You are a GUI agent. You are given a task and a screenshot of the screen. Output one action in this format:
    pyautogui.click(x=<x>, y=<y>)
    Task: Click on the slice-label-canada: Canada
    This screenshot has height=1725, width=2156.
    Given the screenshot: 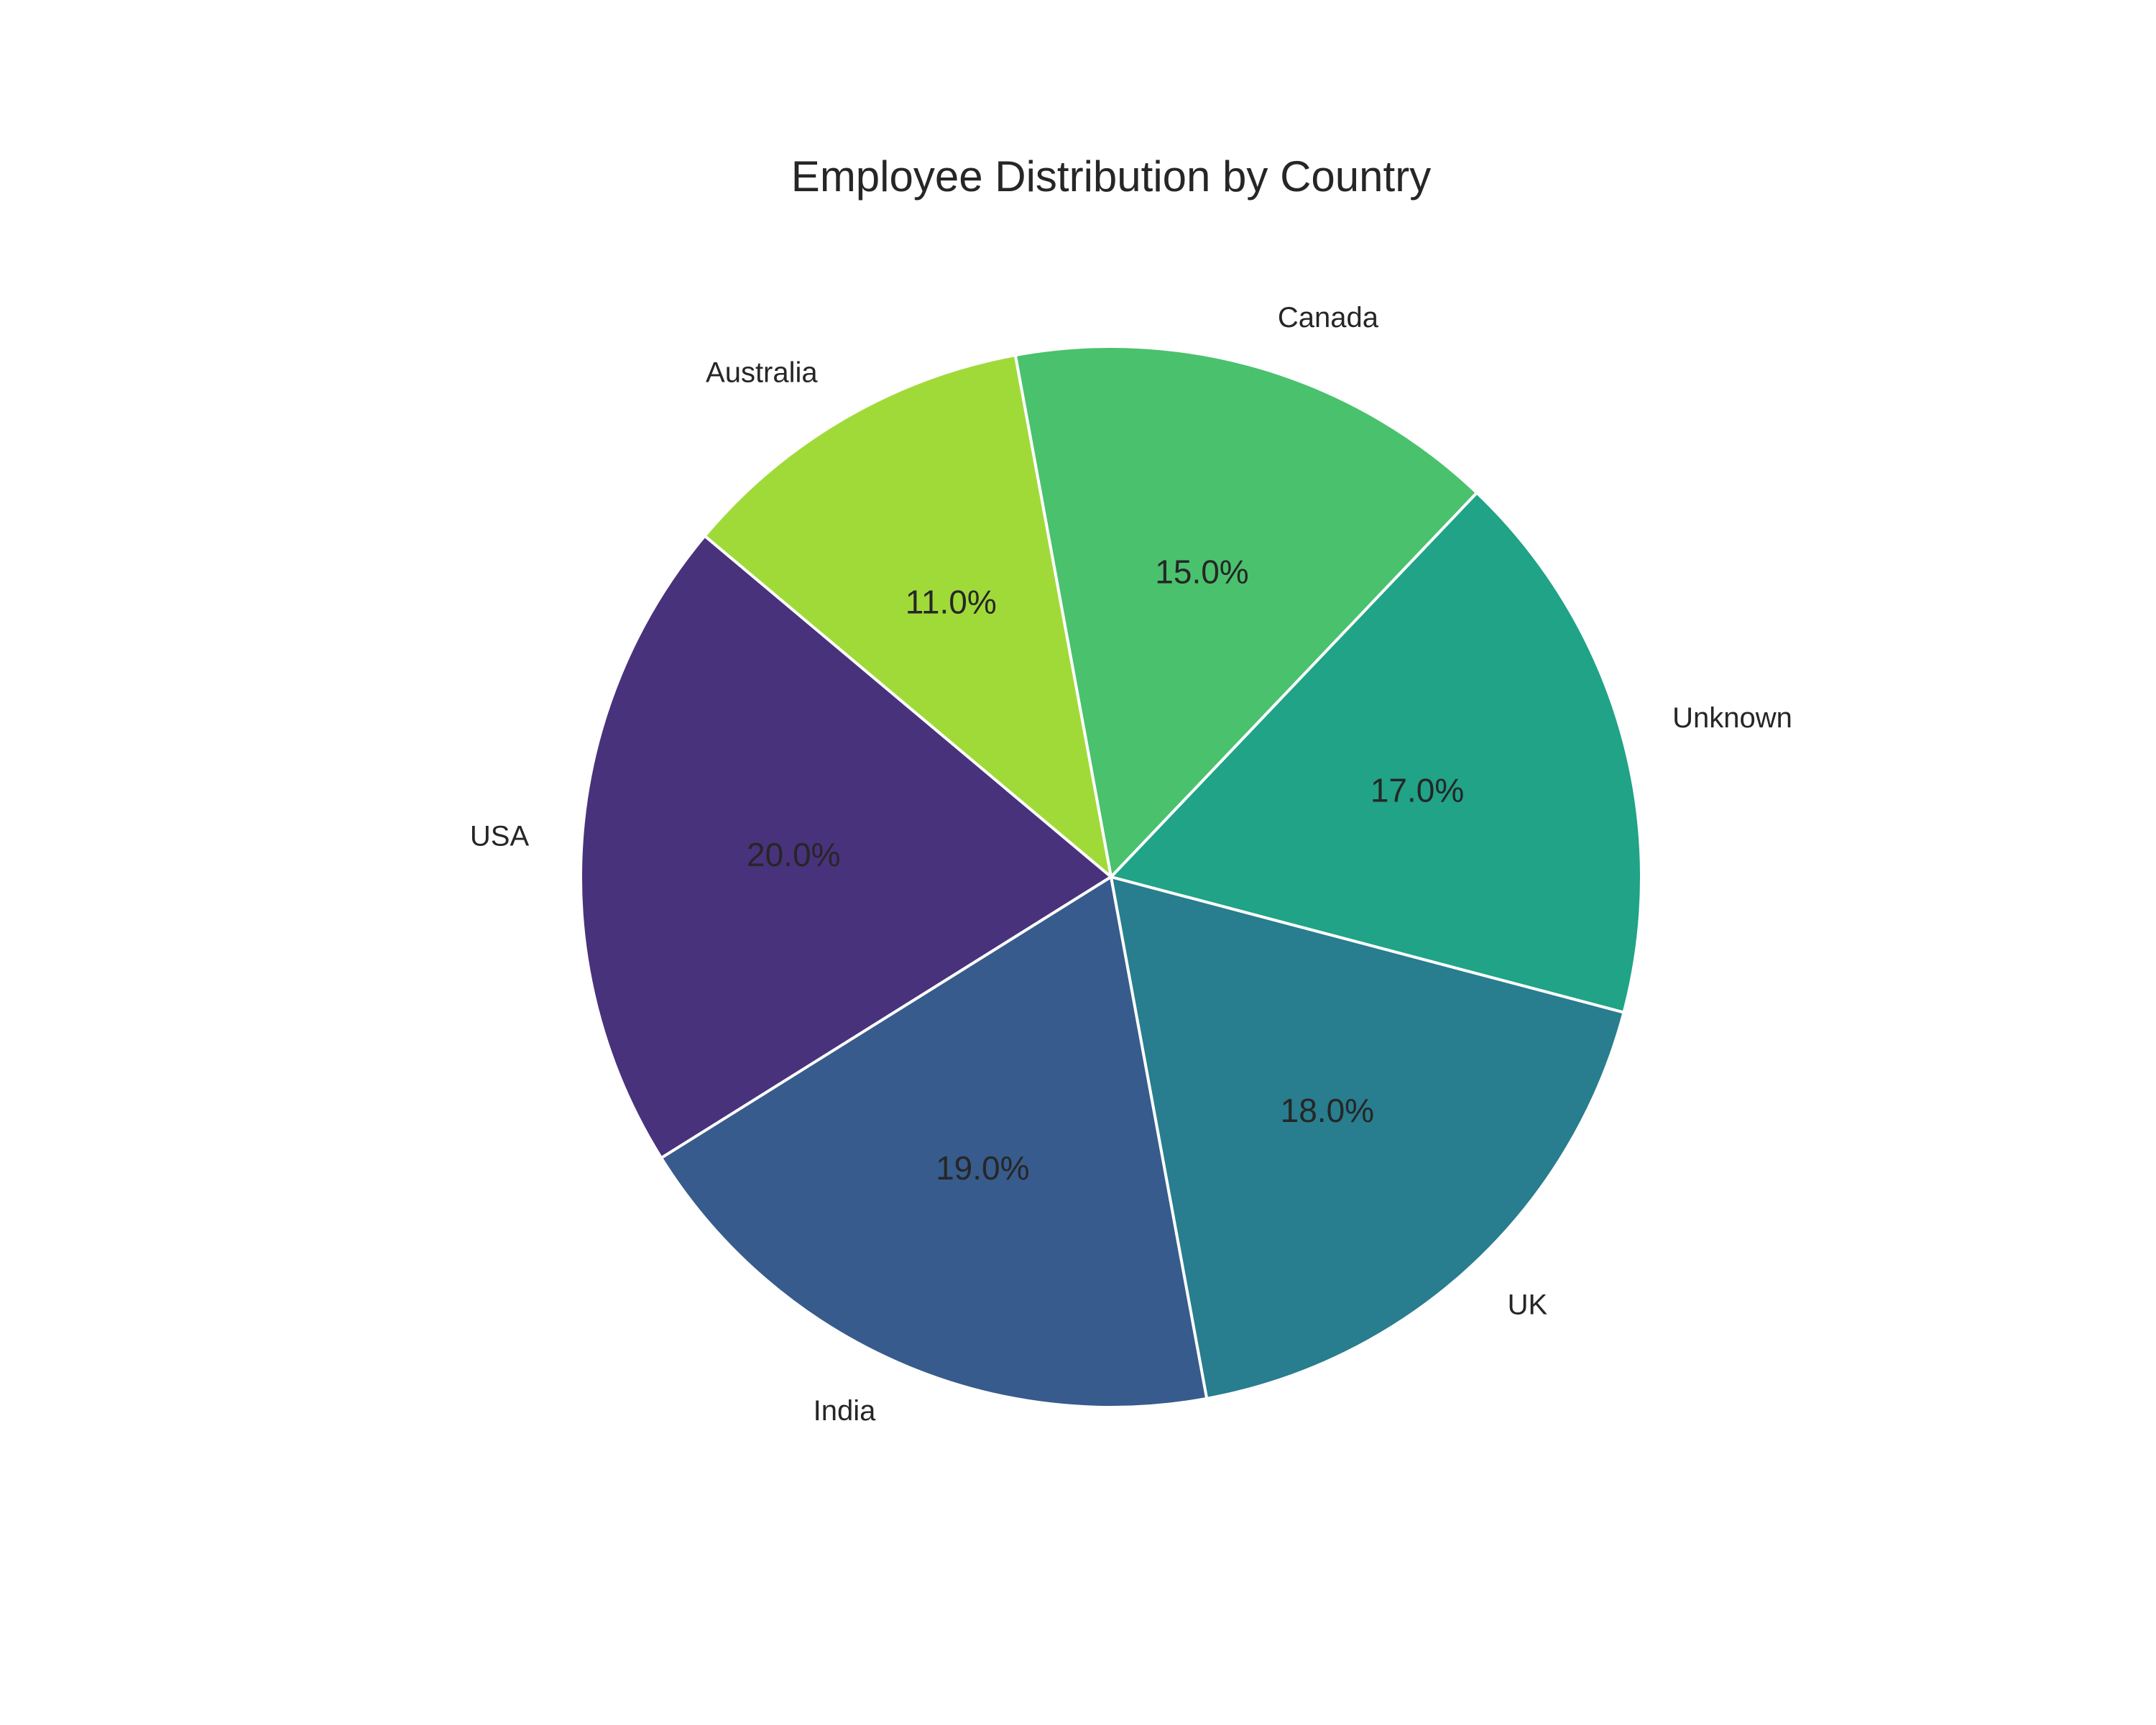 What is the action you would take?
    pyautogui.click(x=1329, y=318)
    